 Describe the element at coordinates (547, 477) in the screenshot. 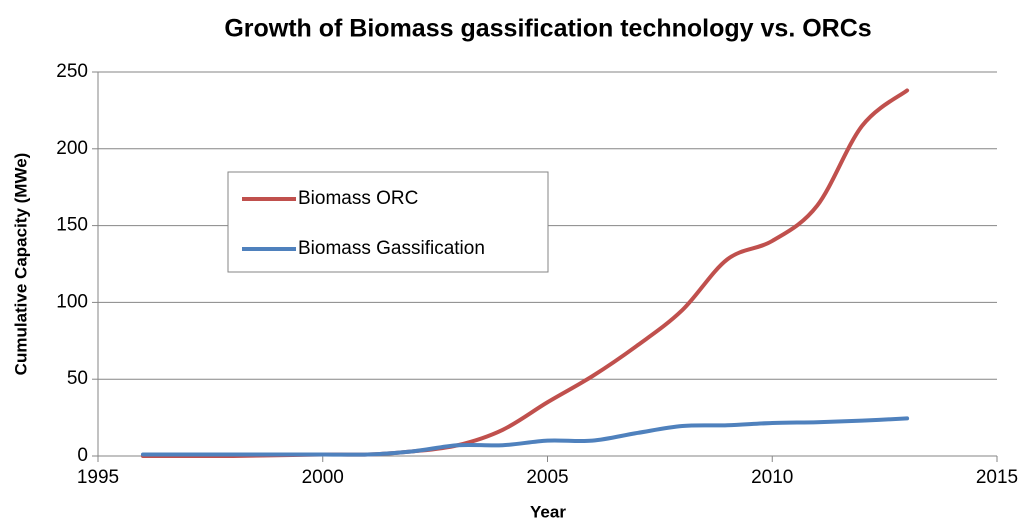

I see `x-tick-label: 2005` at that location.